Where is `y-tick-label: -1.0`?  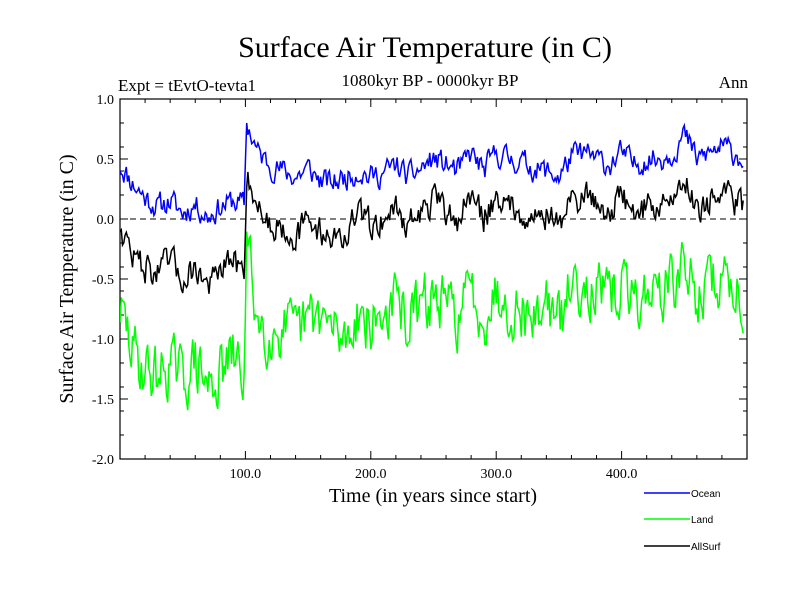
y-tick-label: -1.0 is located at coordinates (103, 340).